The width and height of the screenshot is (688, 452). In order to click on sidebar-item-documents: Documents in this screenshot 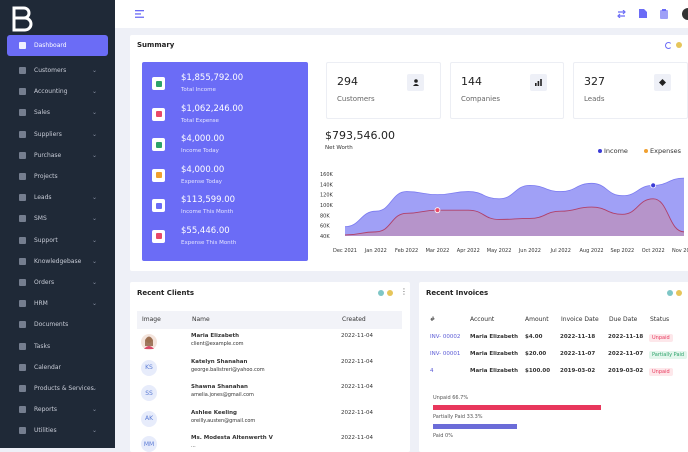, I will do `click(57, 324)`.